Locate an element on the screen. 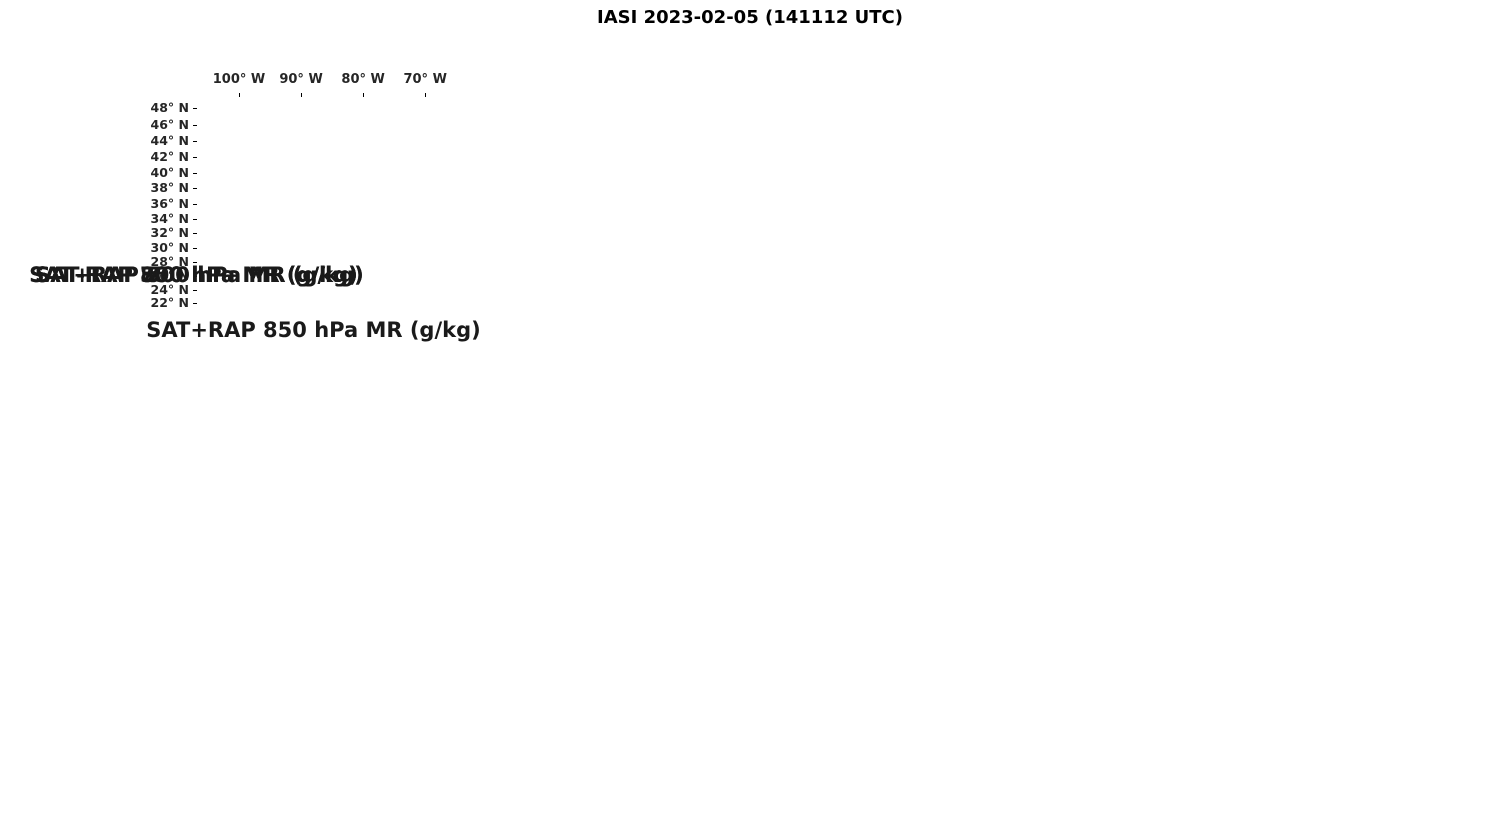  lat-tick-label: 24° N is located at coordinates (169, 289).